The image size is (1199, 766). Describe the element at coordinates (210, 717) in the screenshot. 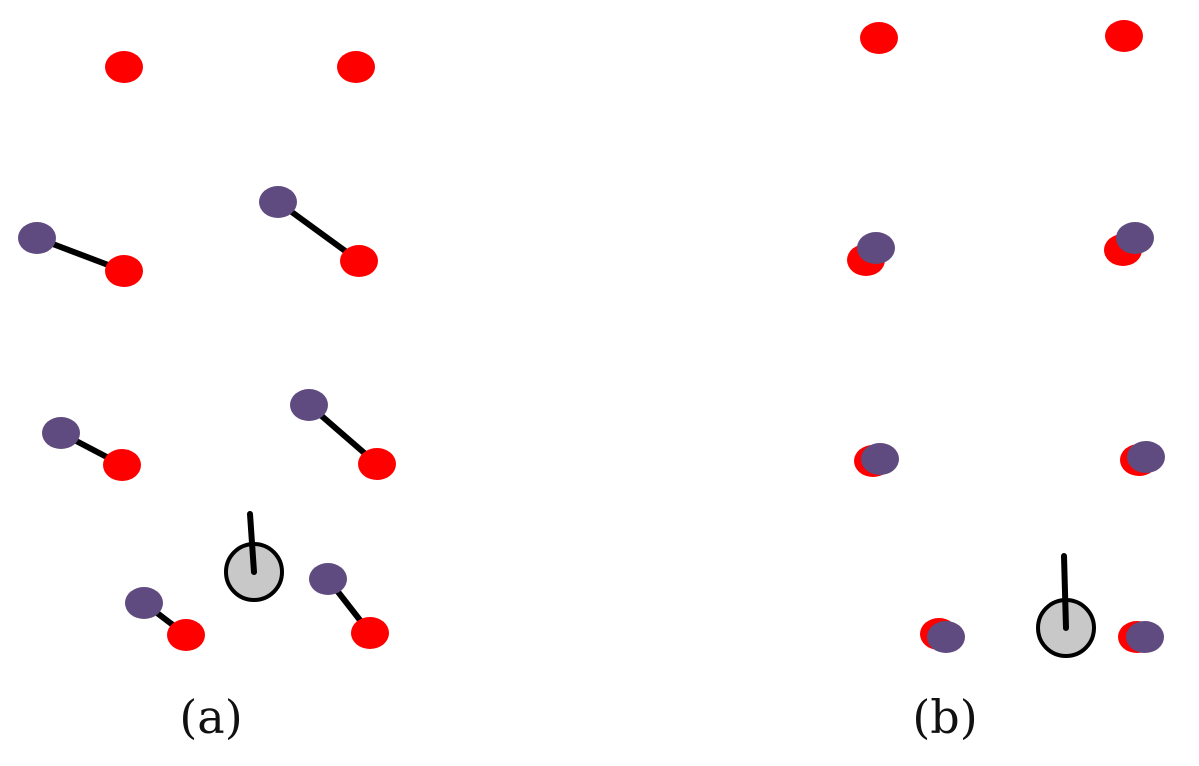

I see `panel-a-caption: (a)` at that location.